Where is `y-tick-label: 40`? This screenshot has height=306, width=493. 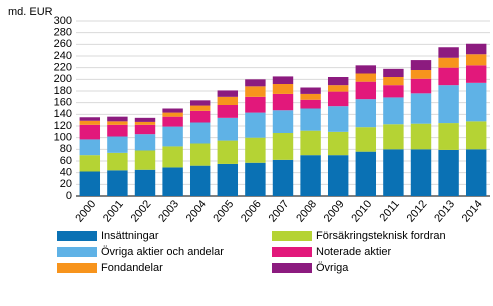 y-tick-label: 40 is located at coordinates (66, 173).